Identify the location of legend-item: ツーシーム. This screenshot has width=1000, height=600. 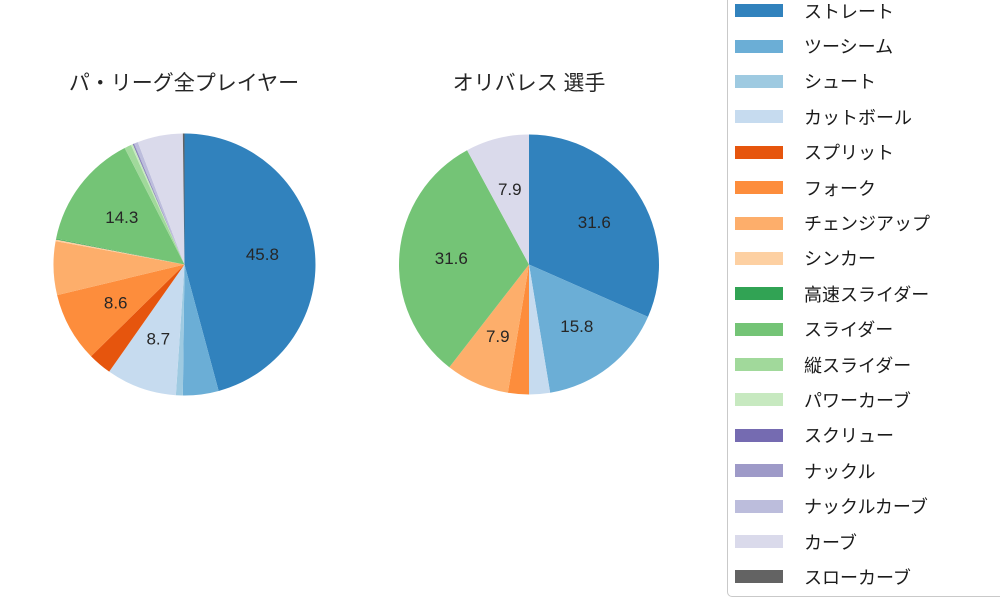
(867, 45).